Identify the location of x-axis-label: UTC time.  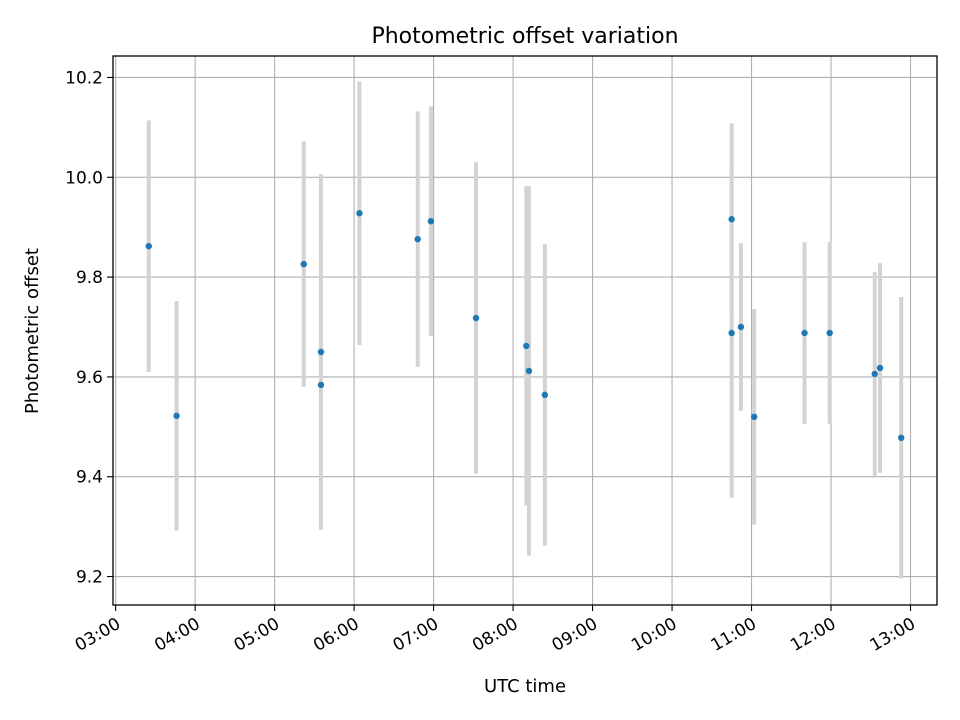
(525, 686).